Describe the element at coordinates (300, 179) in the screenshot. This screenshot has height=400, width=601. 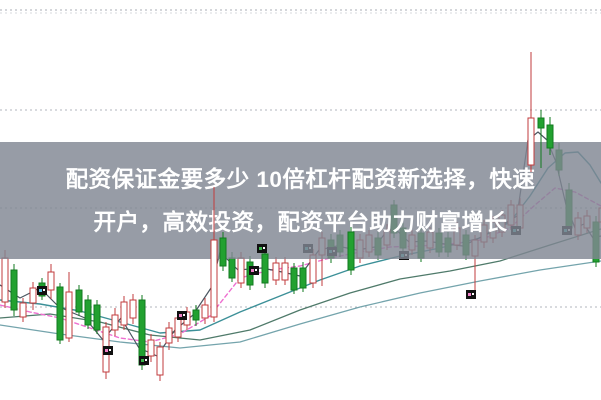
I see `headline-line-1: 配资保证金要多少 10倍杠杆配资新选择，快速` at that location.